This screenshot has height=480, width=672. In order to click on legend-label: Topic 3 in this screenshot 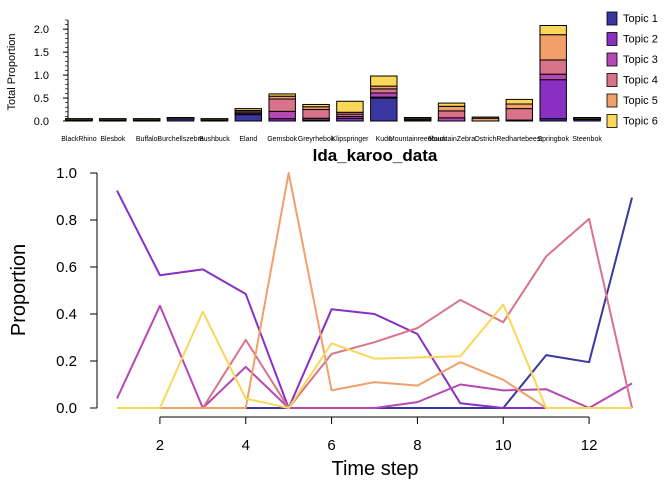, I will do `click(640, 60)`.